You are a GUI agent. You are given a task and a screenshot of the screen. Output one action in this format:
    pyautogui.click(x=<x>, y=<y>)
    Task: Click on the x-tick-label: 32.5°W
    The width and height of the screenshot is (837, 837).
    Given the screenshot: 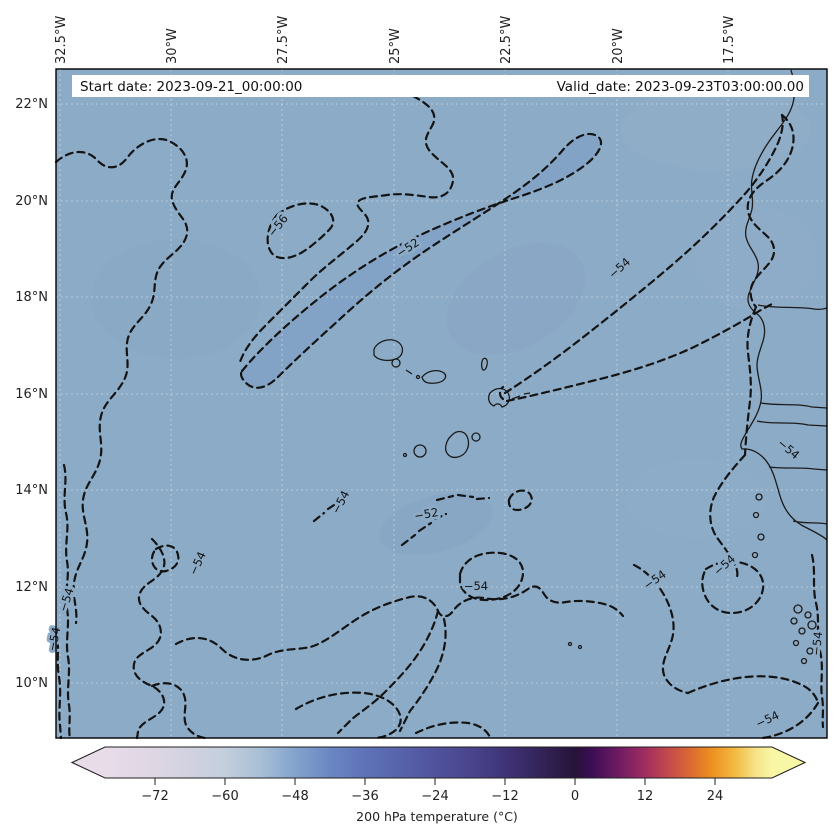 What is the action you would take?
    pyautogui.click(x=61, y=40)
    